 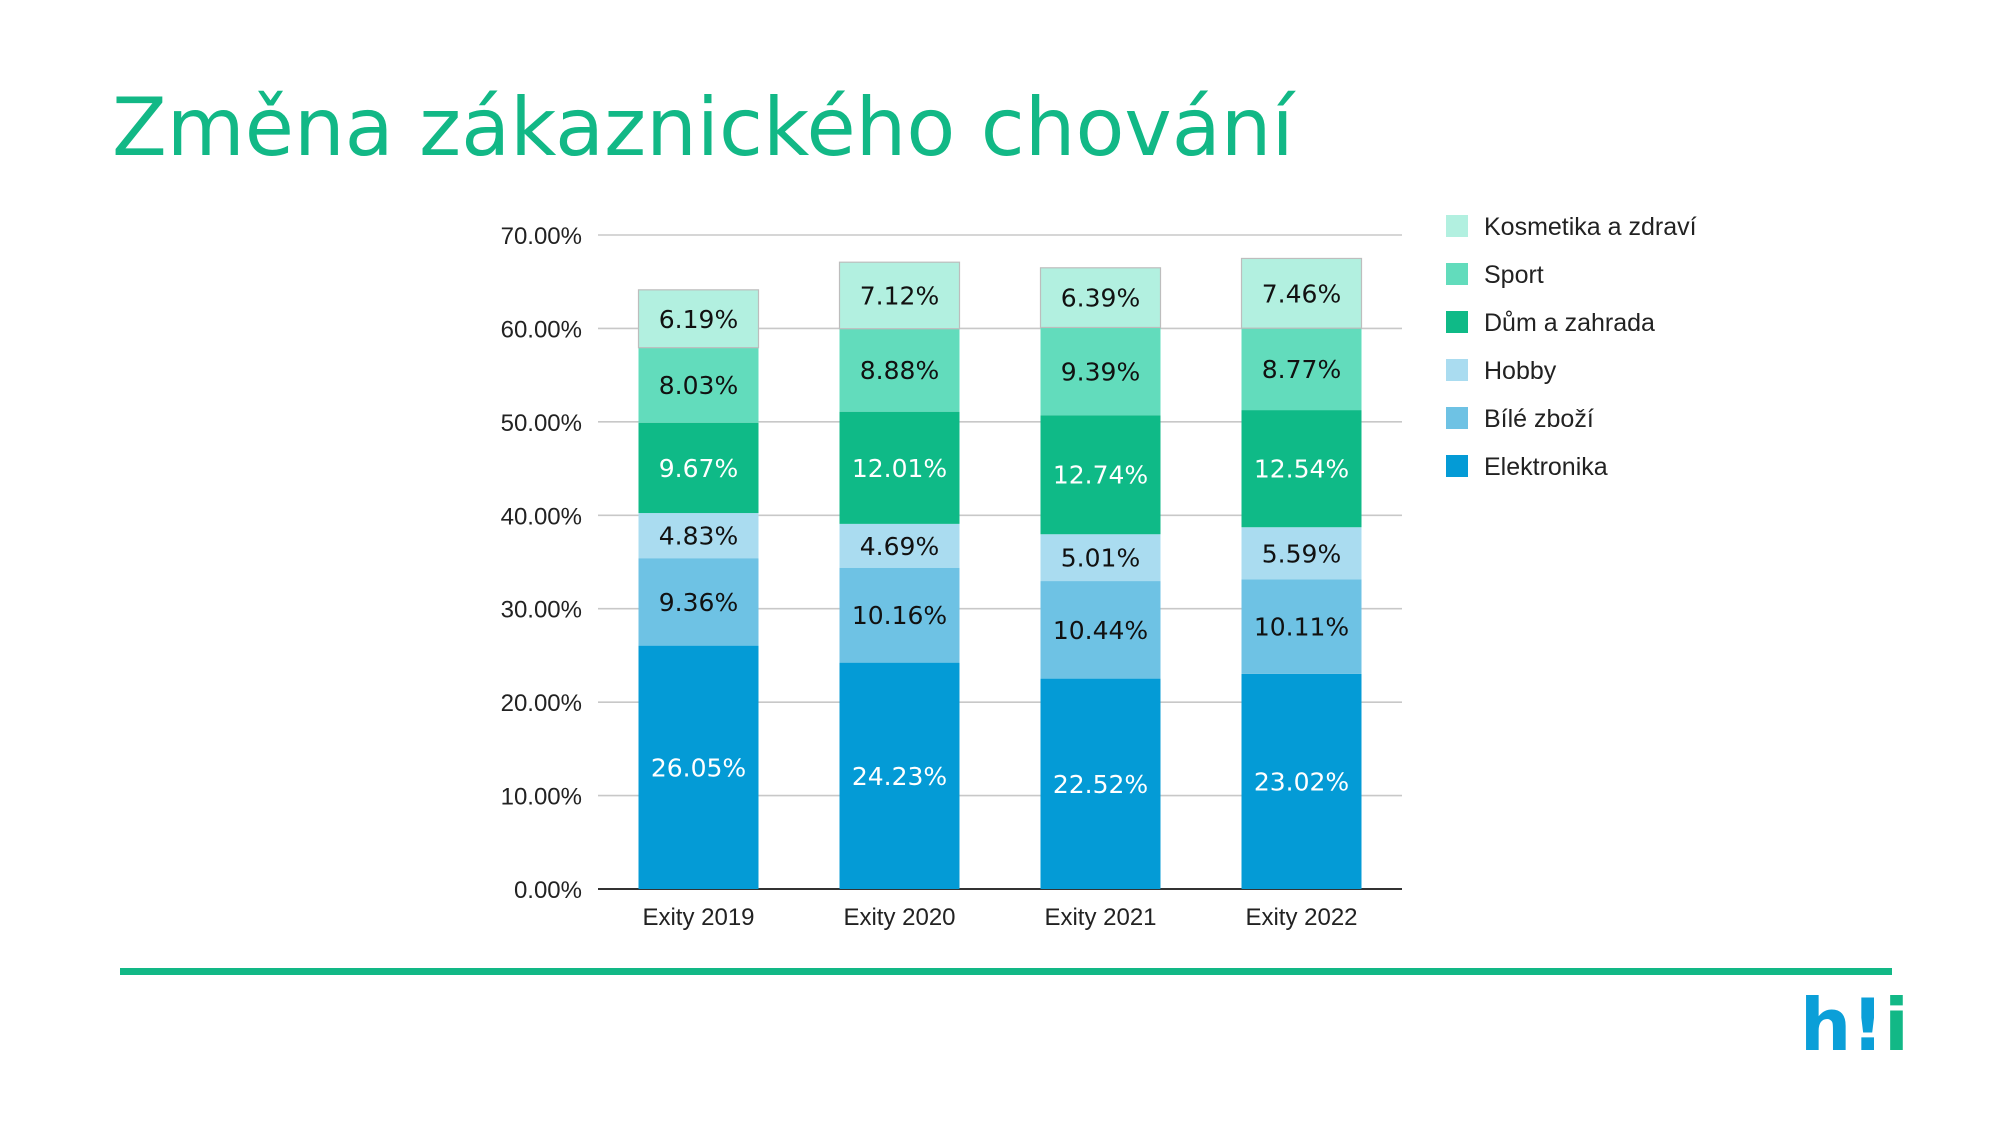 I want to click on y-tick-label: 10.00%, so click(x=541, y=797).